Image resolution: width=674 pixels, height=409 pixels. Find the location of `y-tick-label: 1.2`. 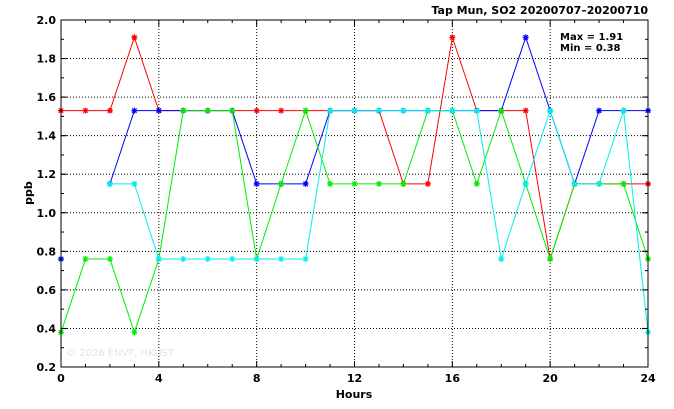

y-tick-label: 1.2 is located at coordinates (47, 174).